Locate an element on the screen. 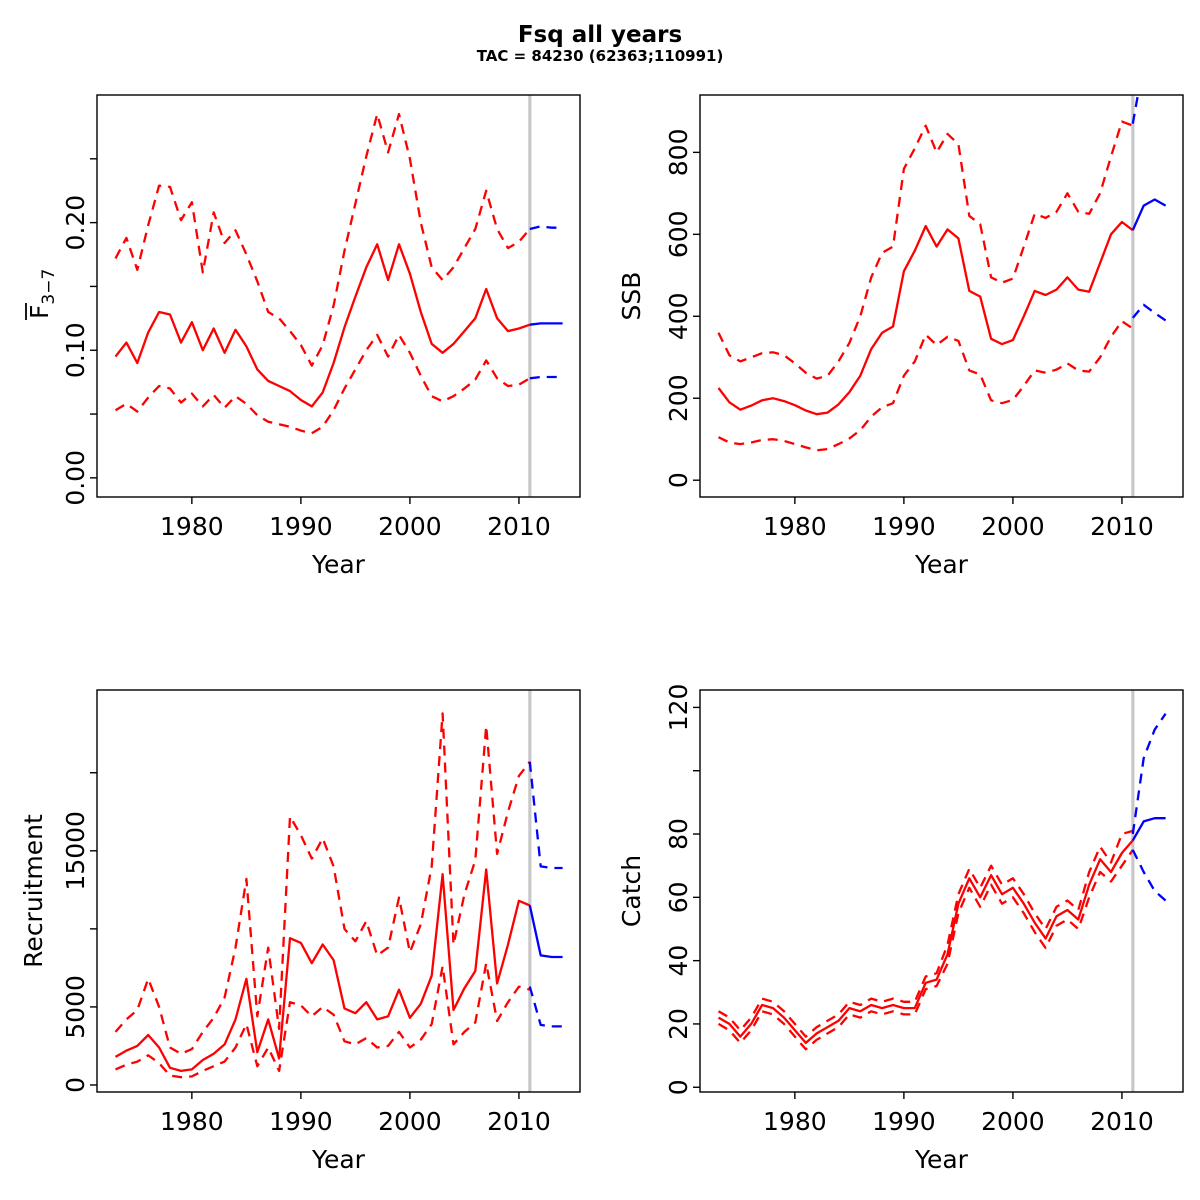  catch-ci-upper-forecast-line is located at coordinates (1149, 774).